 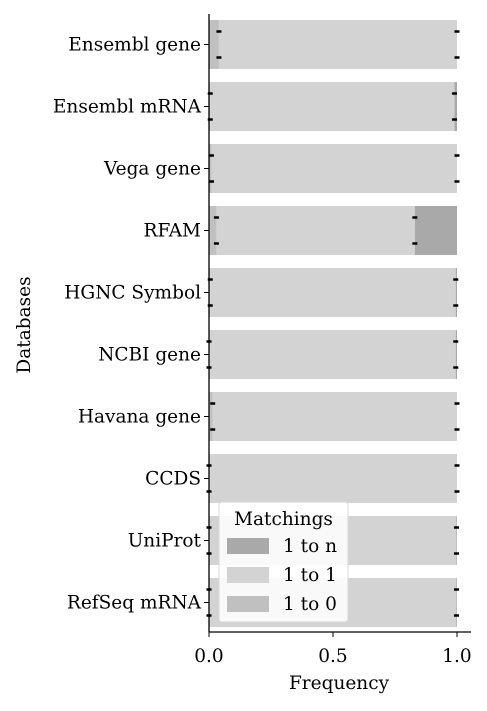 What do you see at coordinates (456, 540) in the screenshot?
I see `bar-uniprot-1-to-n` at bounding box center [456, 540].